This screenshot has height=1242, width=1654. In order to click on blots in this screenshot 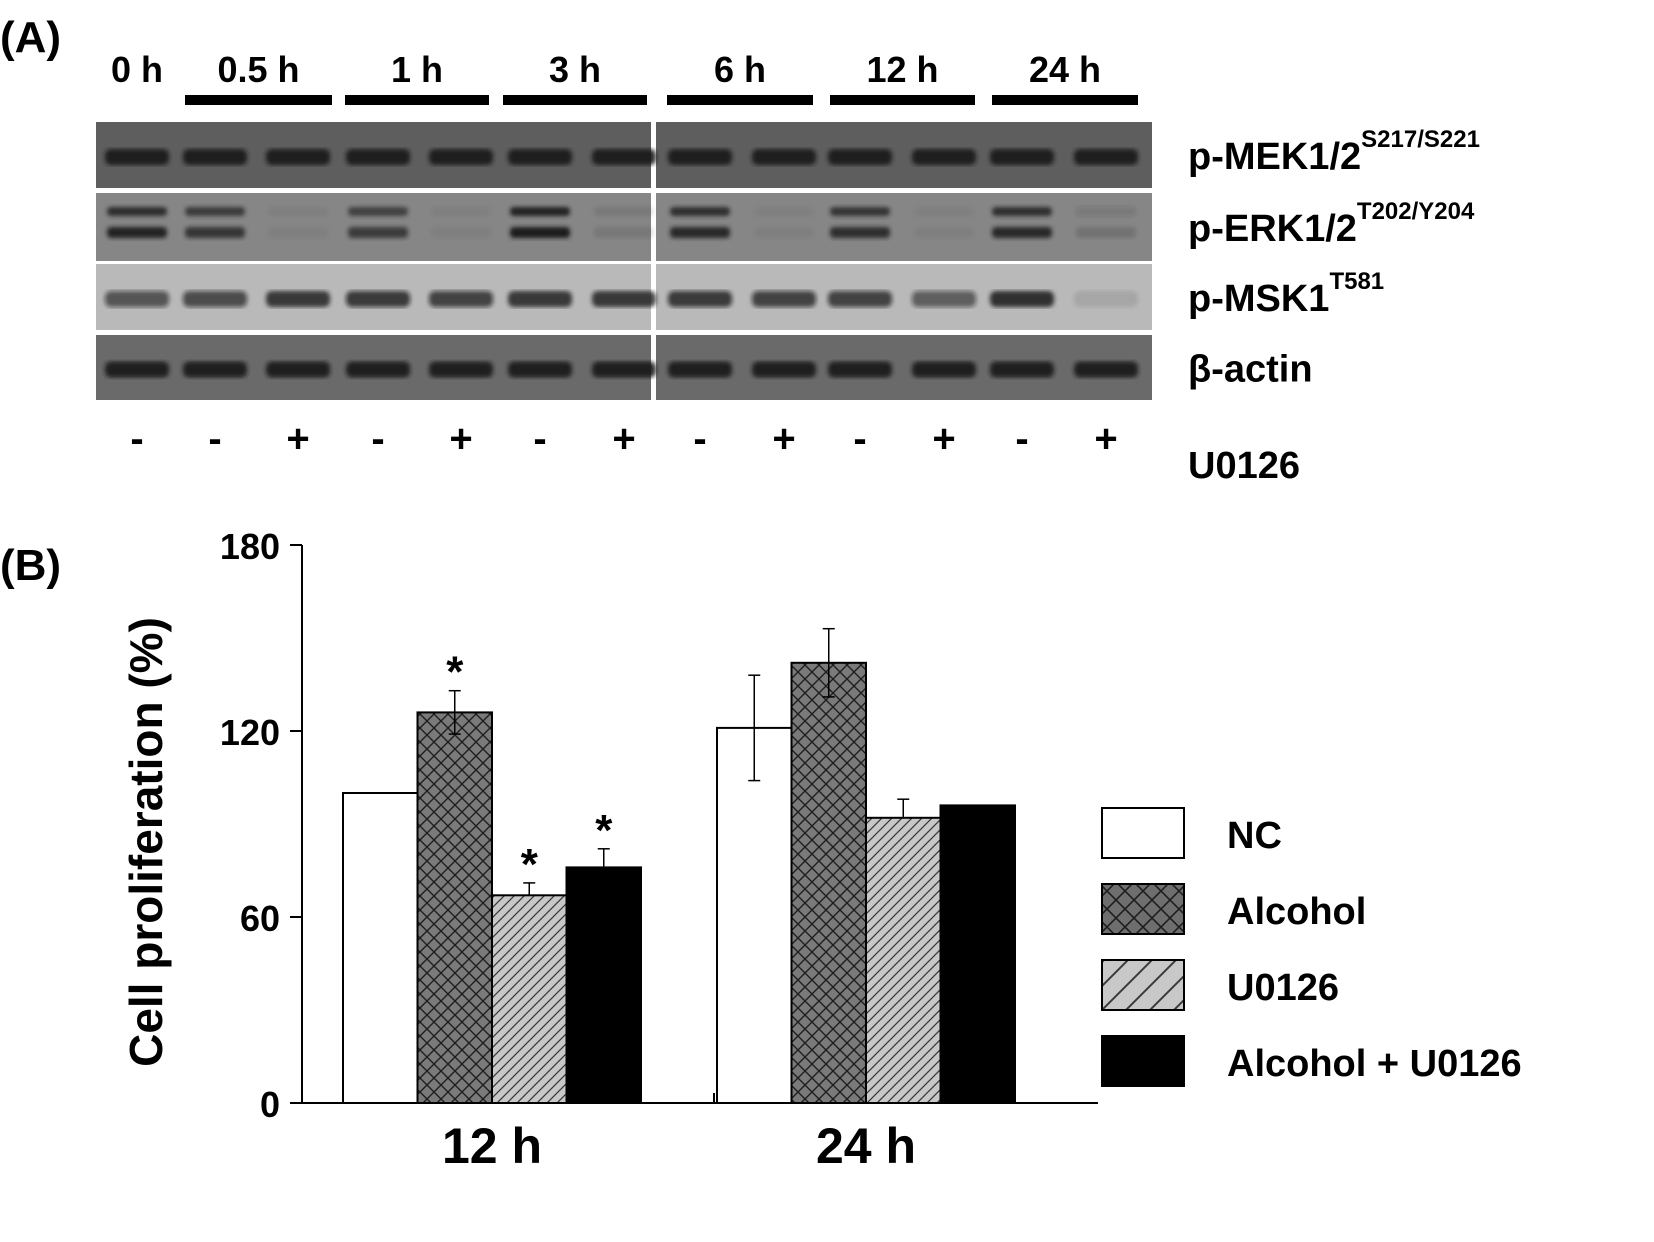, I will do `click(624, 261)`.